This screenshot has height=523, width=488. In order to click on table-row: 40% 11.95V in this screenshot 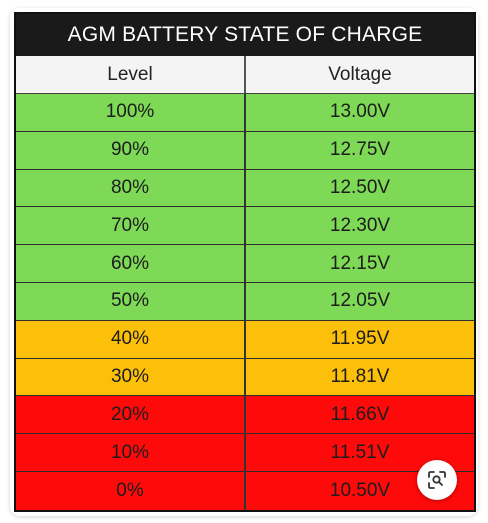, I will do `click(245, 339)`.